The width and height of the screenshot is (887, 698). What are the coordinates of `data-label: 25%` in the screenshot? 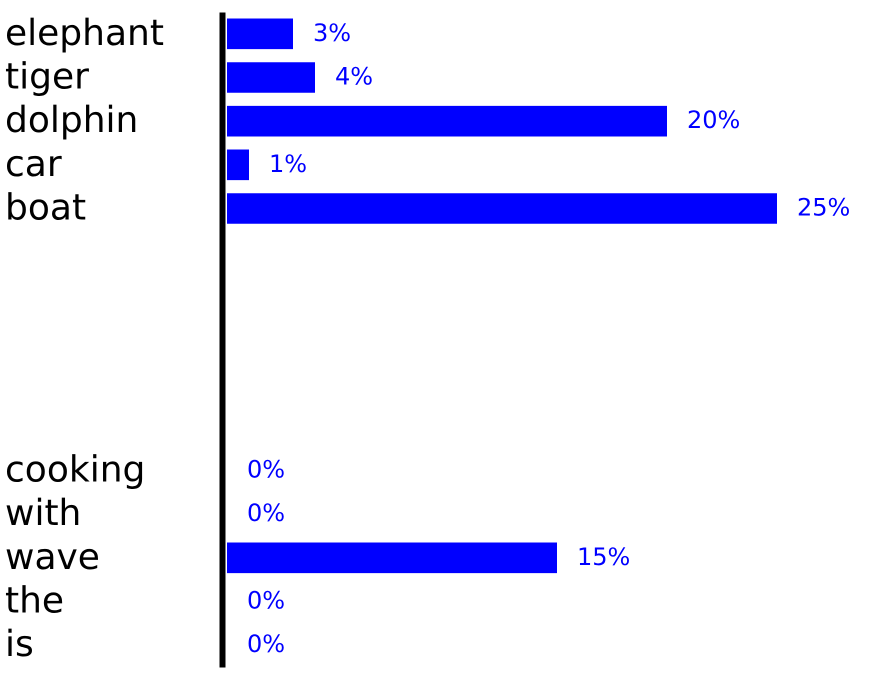 It's located at (823, 208).